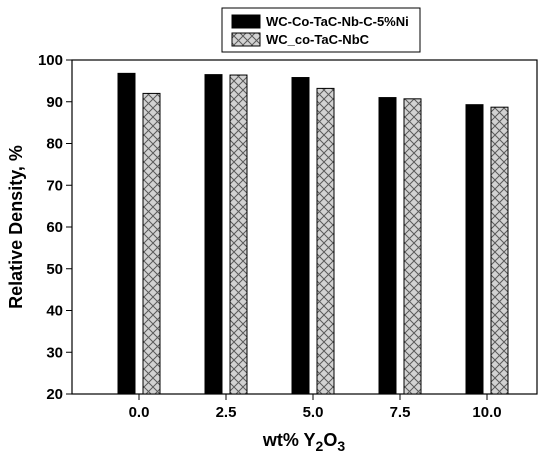 Image resolution: width=550 pixels, height=465 pixels. Describe the element at coordinates (54, 352) in the screenshot. I see `y-tick-label: 30` at that location.